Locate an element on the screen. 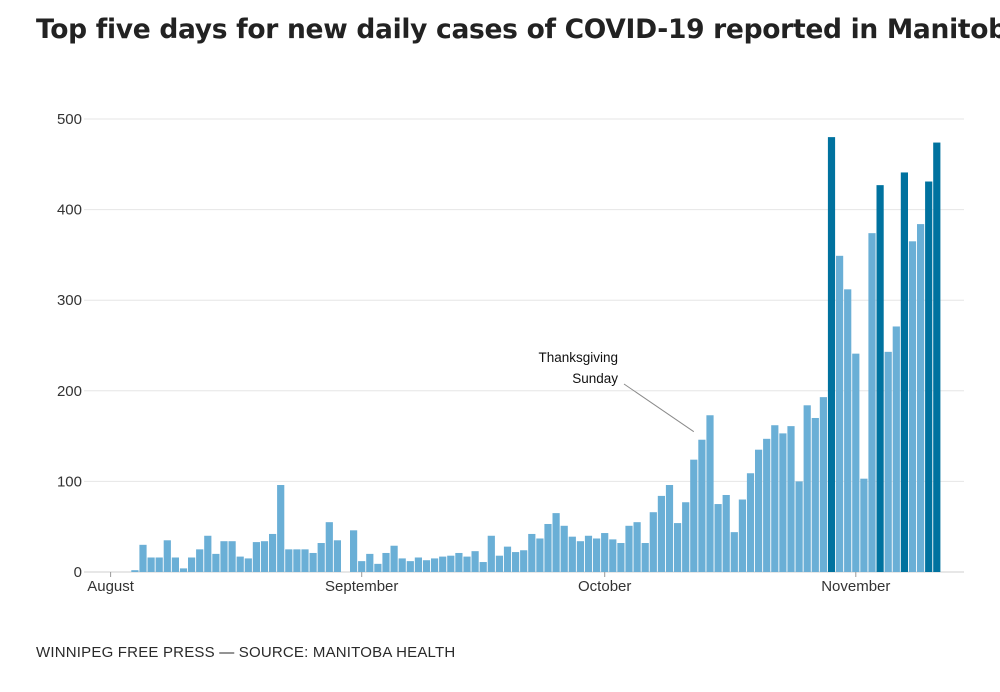 The height and width of the screenshot is (692, 1000). annotation-text: Sunday is located at coordinates (595, 378).